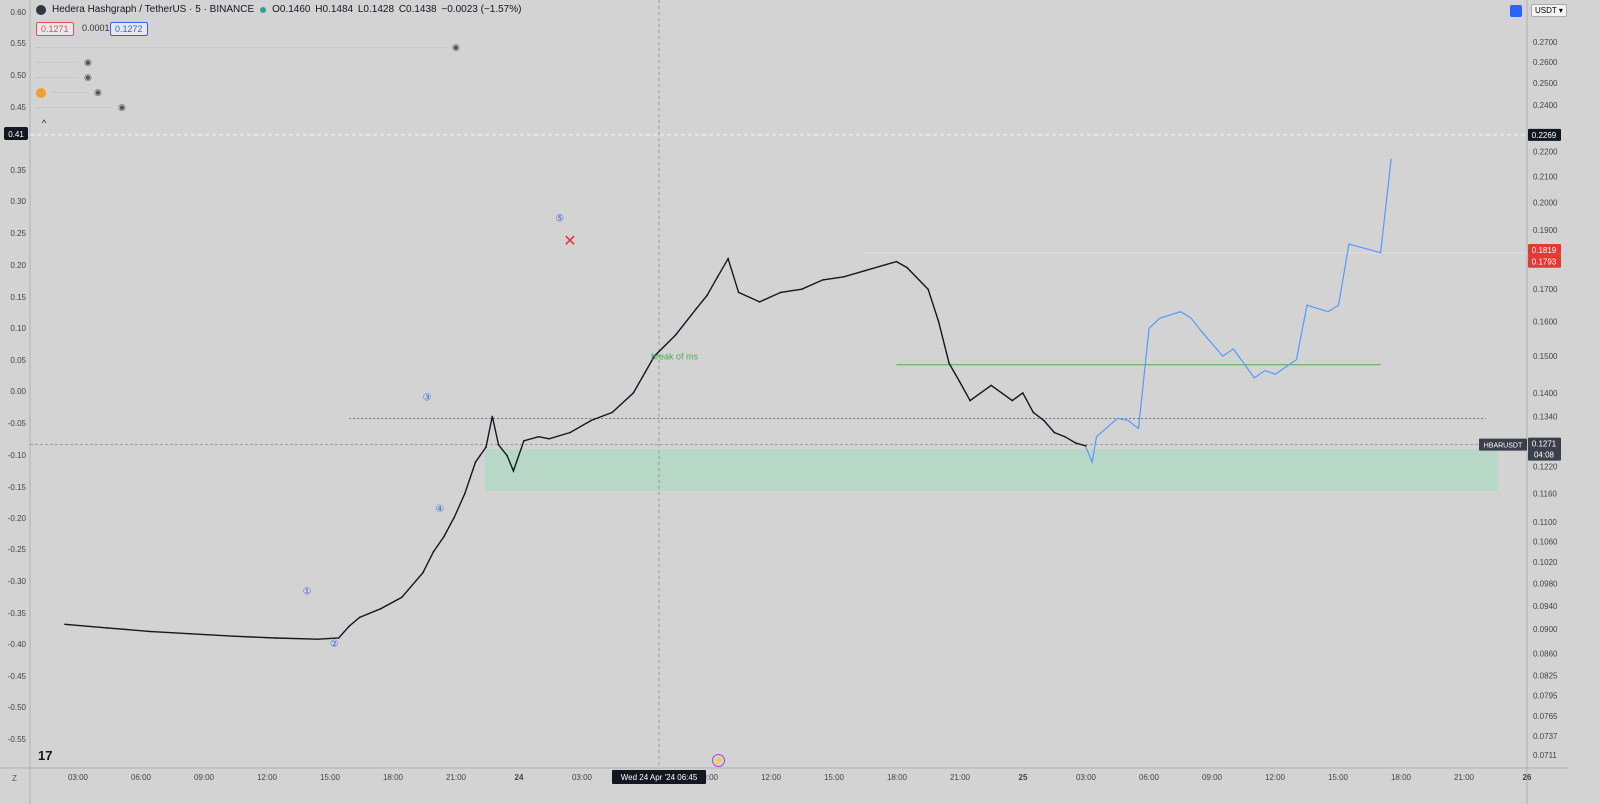 The image size is (1600, 804). What do you see at coordinates (1545, 584) in the screenshot?
I see `right-axis-tick: 0.0980` at bounding box center [1545, 584].